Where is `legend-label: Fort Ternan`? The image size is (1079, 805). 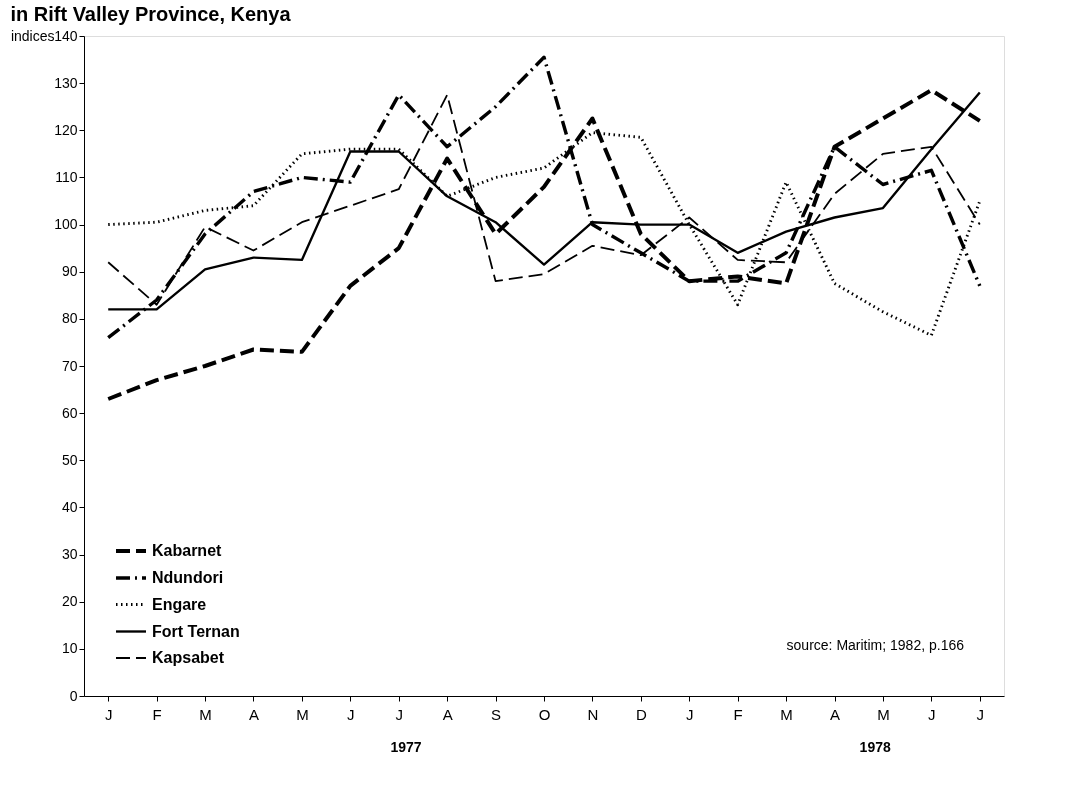
legend-label: Fort Ternan is located at coordinates (196, 631).